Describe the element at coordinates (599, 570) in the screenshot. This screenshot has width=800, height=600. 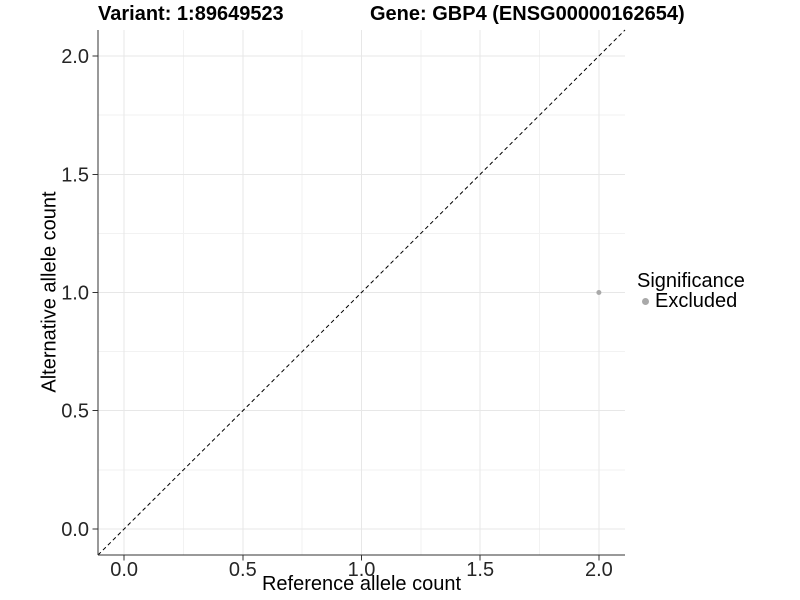
I see `x-tick-label: 2.0` at that location.